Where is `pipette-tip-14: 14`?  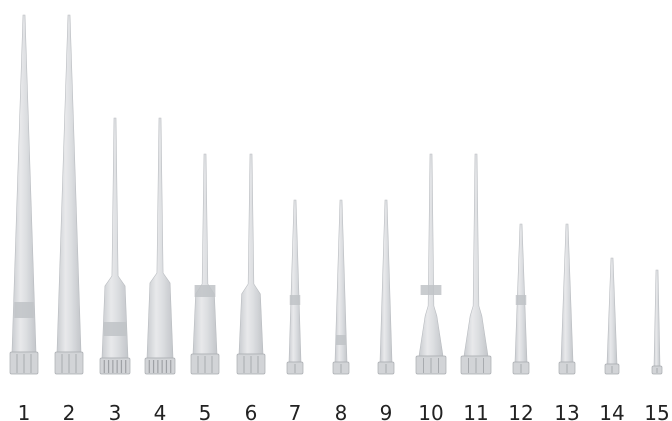
pipette-tip-14: 14 is located at coordinates (612, 339).